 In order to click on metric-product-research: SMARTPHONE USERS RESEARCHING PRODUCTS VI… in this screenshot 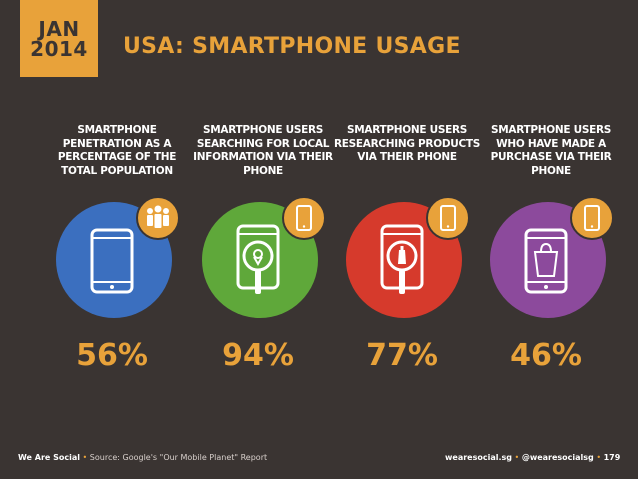, I will do `click(407, 248)`.